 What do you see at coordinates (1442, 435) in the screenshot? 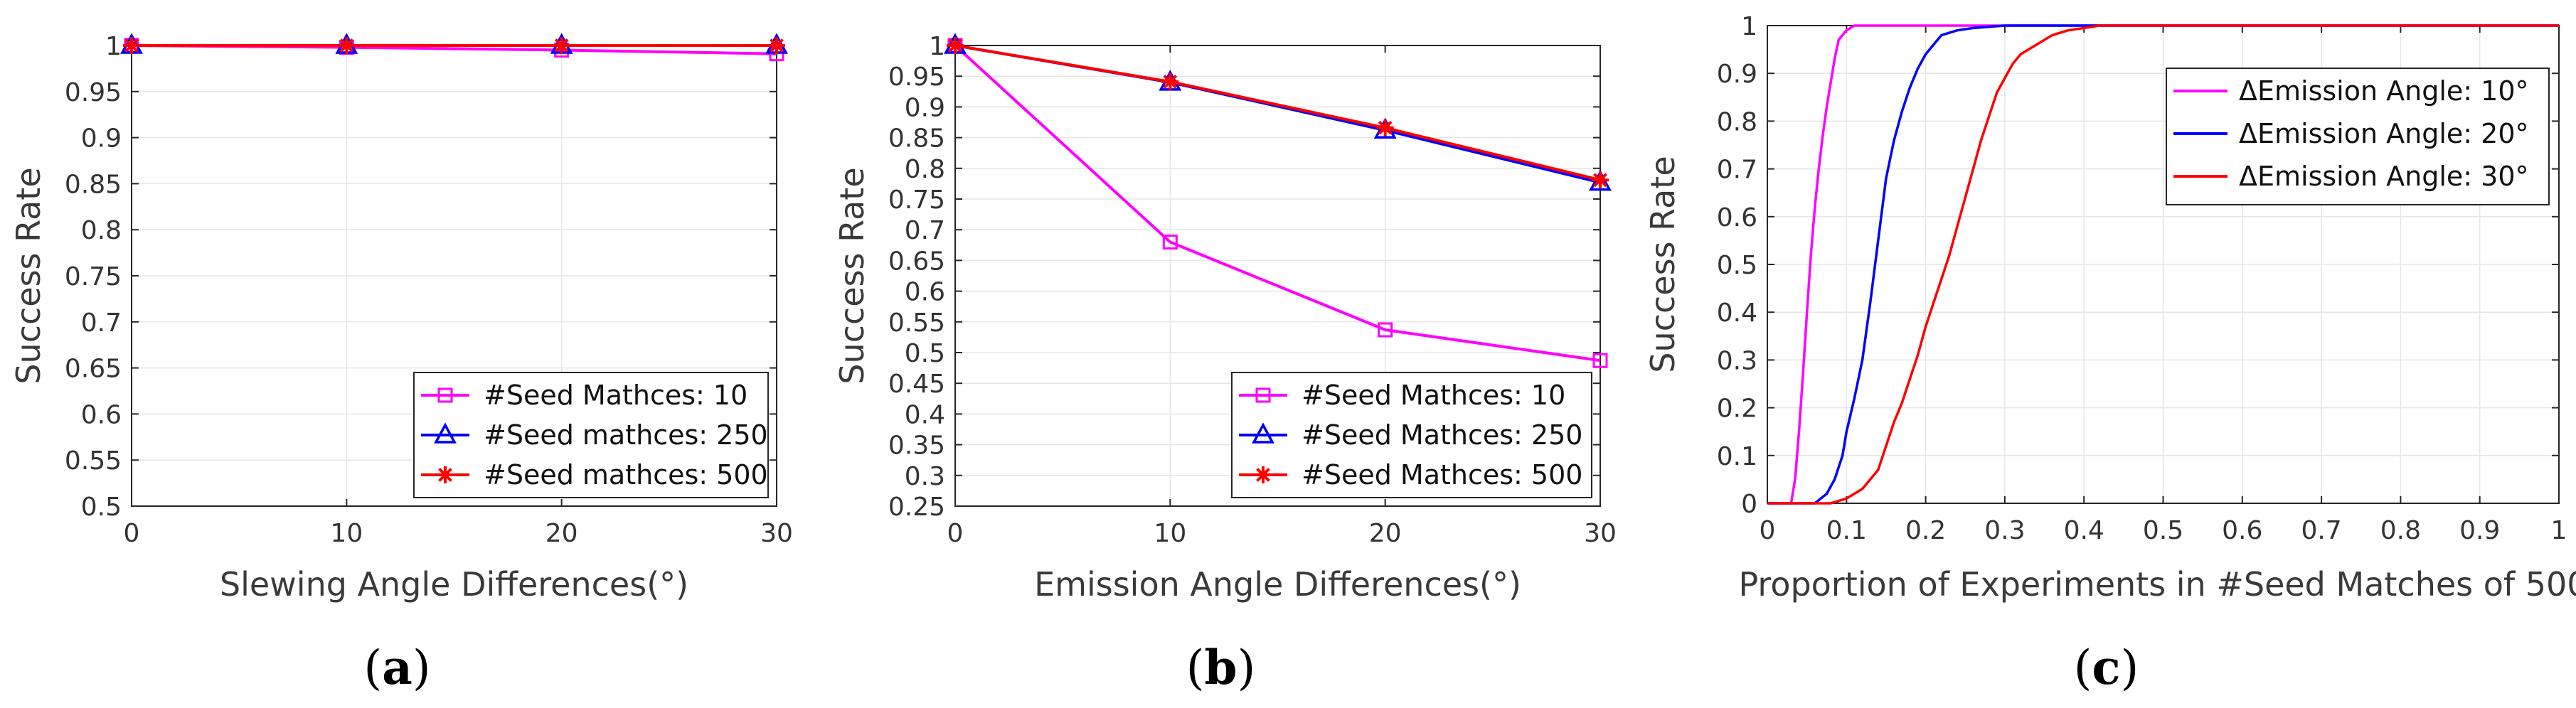
I see `legend-label-2: #Seed Mathces: 250` at bounding box center [1442, 435].